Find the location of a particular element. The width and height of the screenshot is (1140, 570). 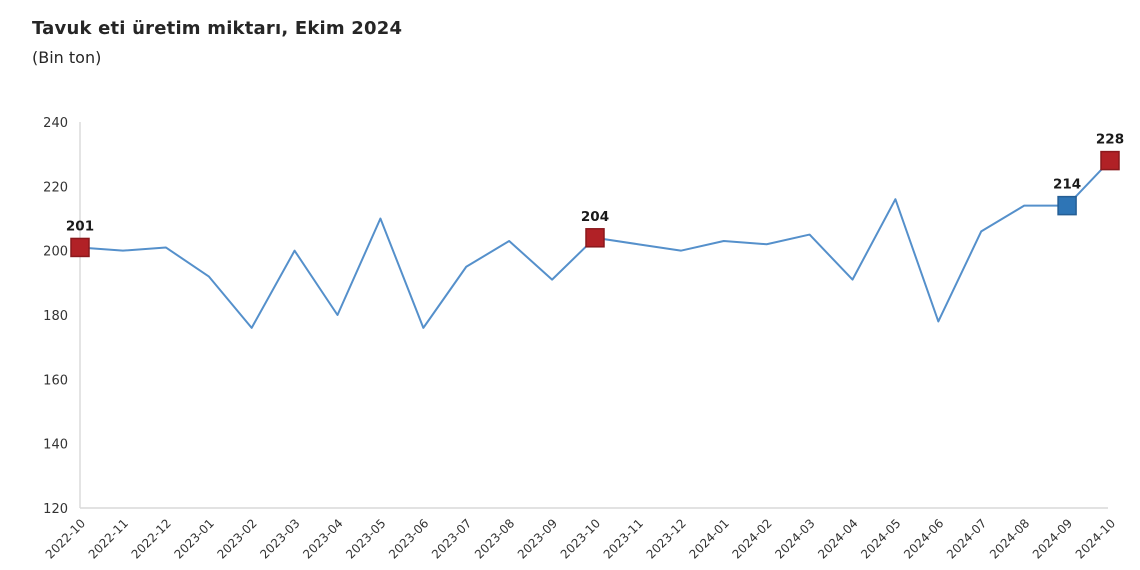

x-axis-tick-label: 2024-09 is located at coordinates (1052, 538).